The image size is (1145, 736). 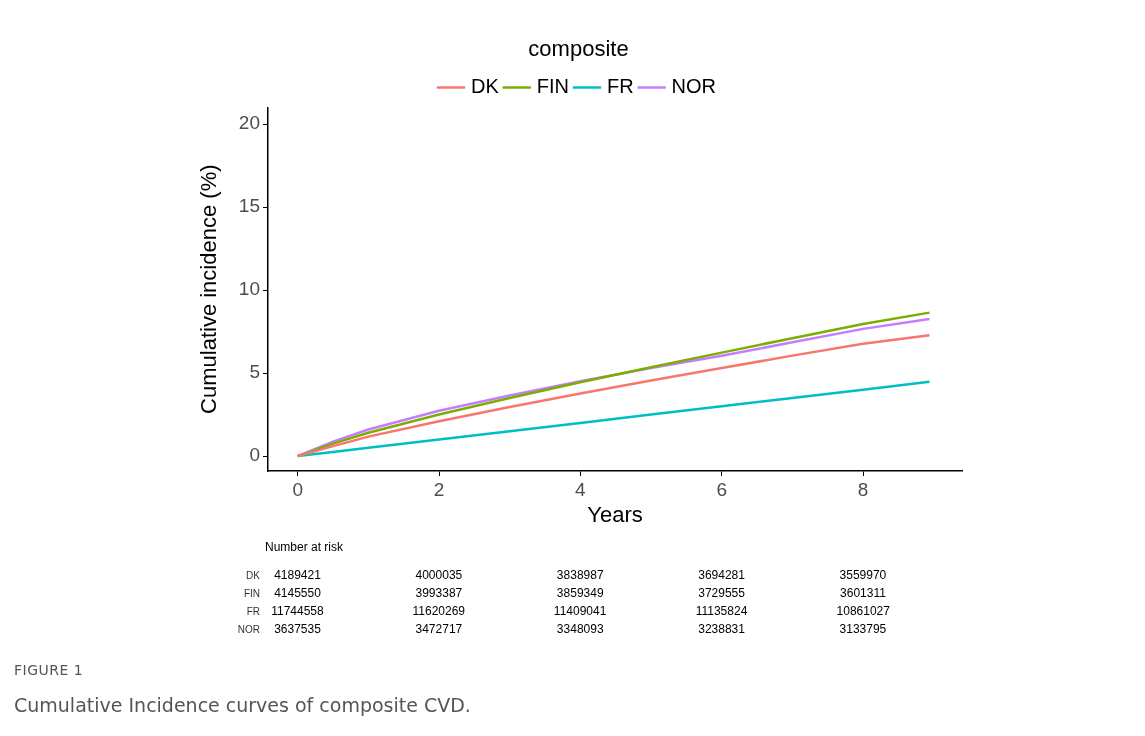 What do you see at coordinates (562, 629) in the screenshot?
I see `text: NOR 3637535 3472717 3348093 3238831 3133795` at bounding box center [562, 629].